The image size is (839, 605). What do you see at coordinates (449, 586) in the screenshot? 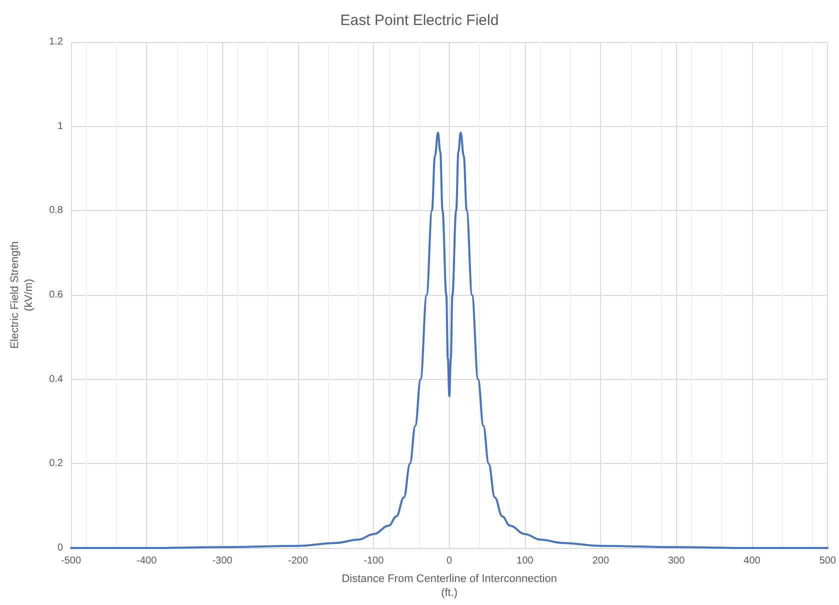
I see `x-axis-title: Distance From Centerline of Interconnection (ft.)` at bounding box center [449, 586].